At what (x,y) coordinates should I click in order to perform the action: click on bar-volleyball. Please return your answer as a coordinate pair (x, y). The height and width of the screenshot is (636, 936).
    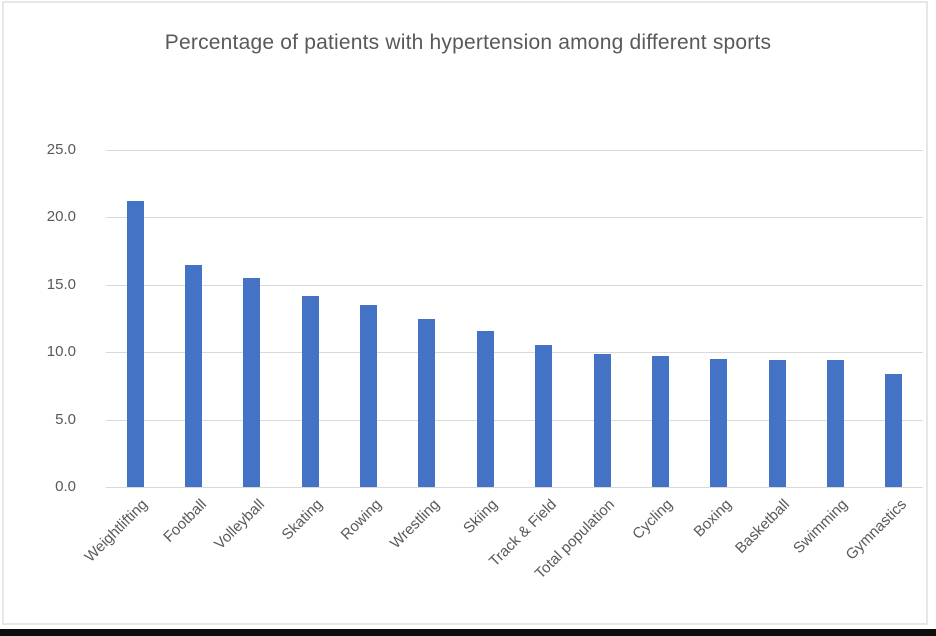
    Looking at the image, I should click on (252, 382).